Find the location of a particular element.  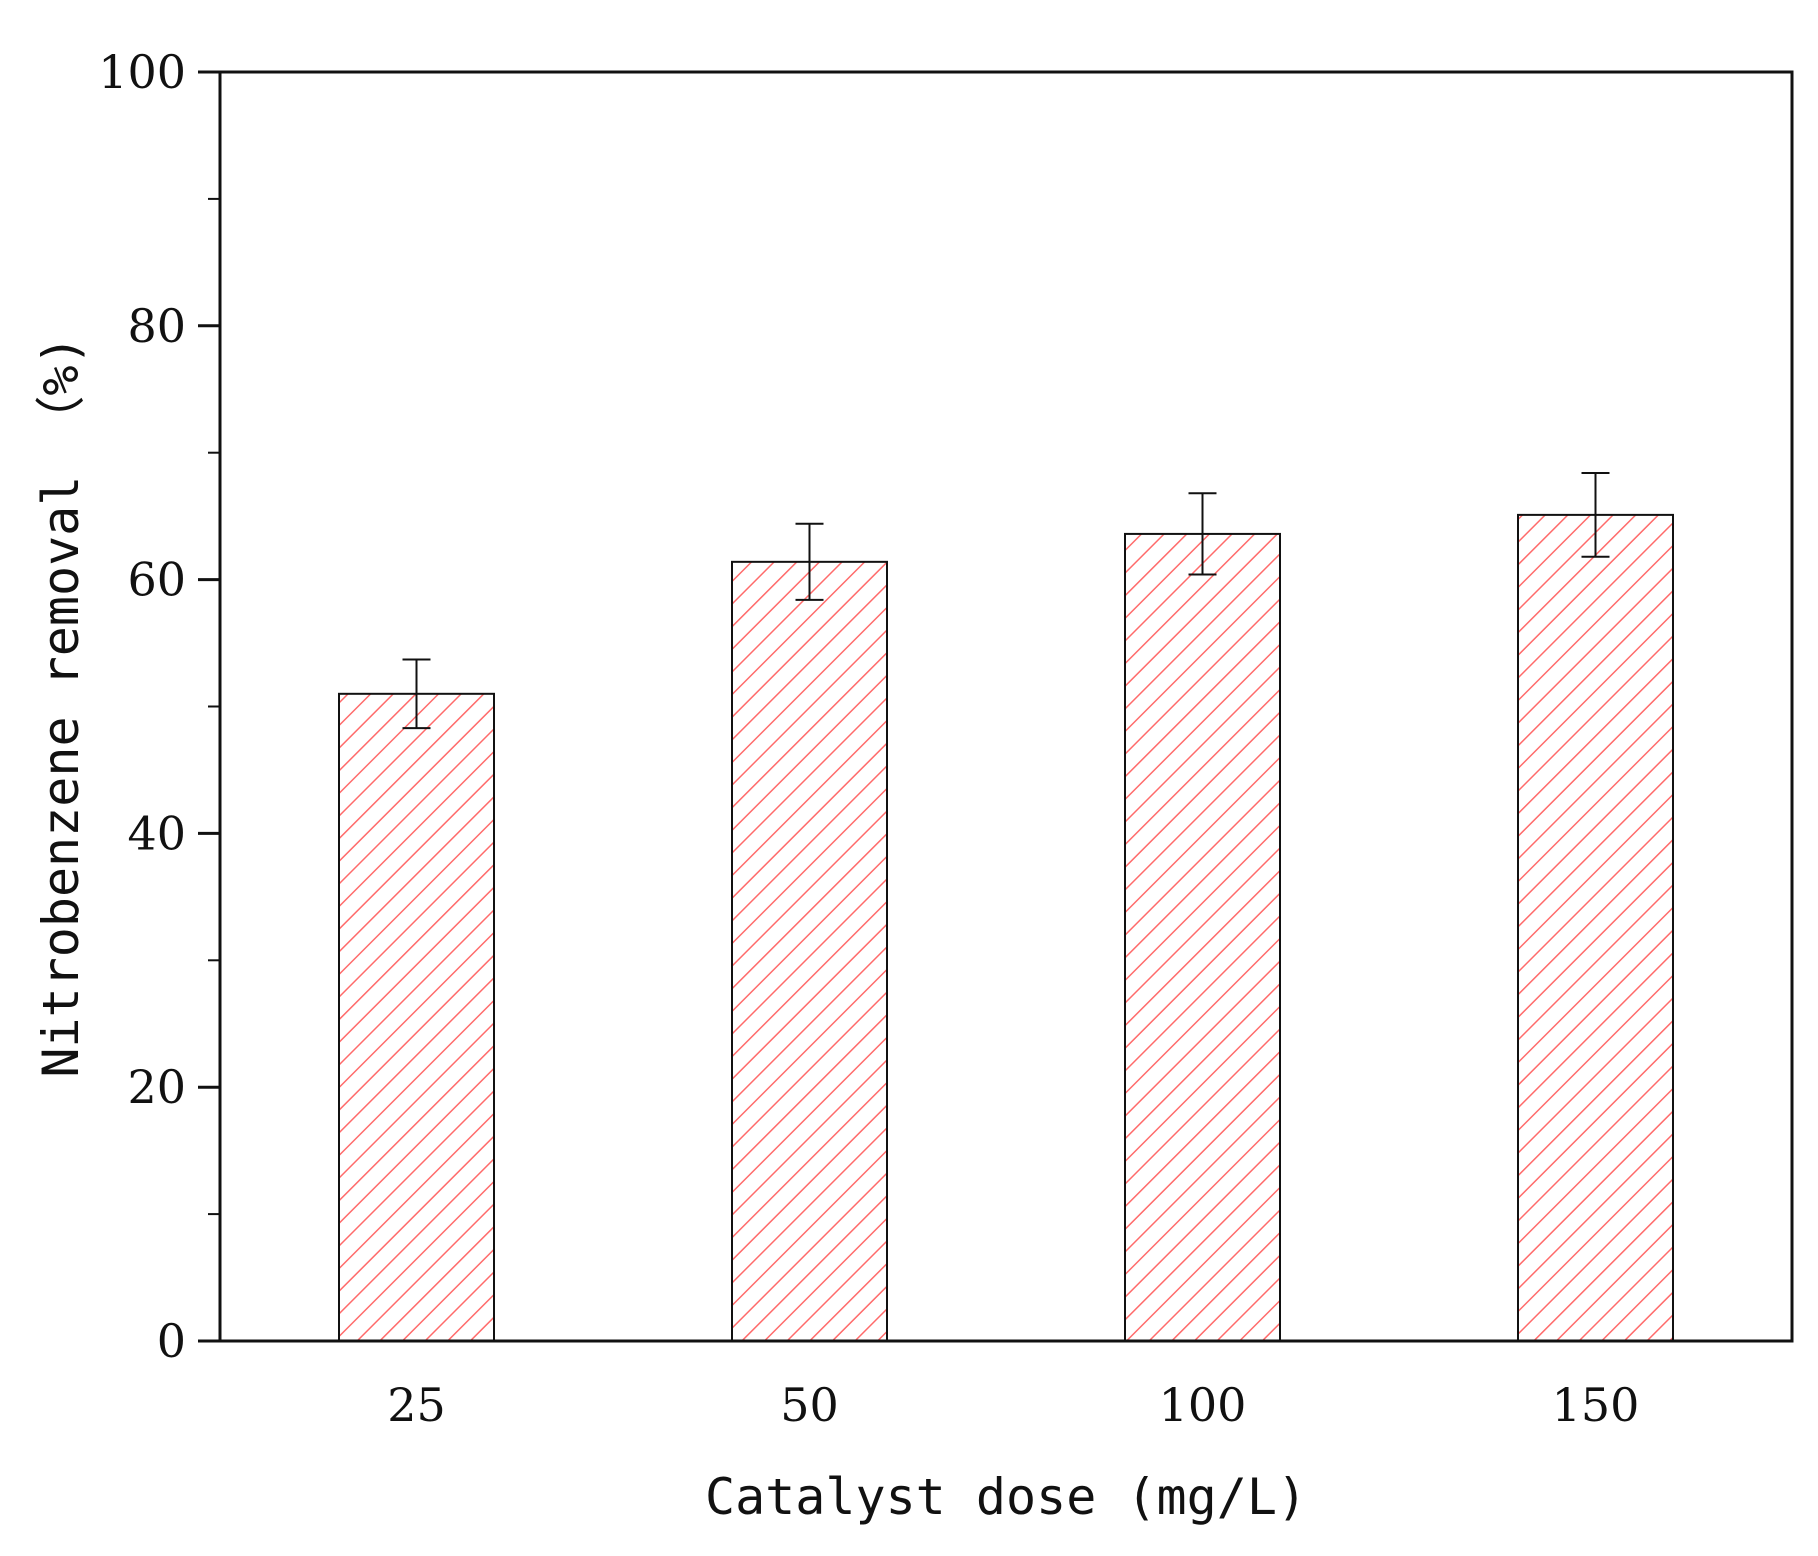

y-tick-label-100: 100 is located at coordinates (142, 72).